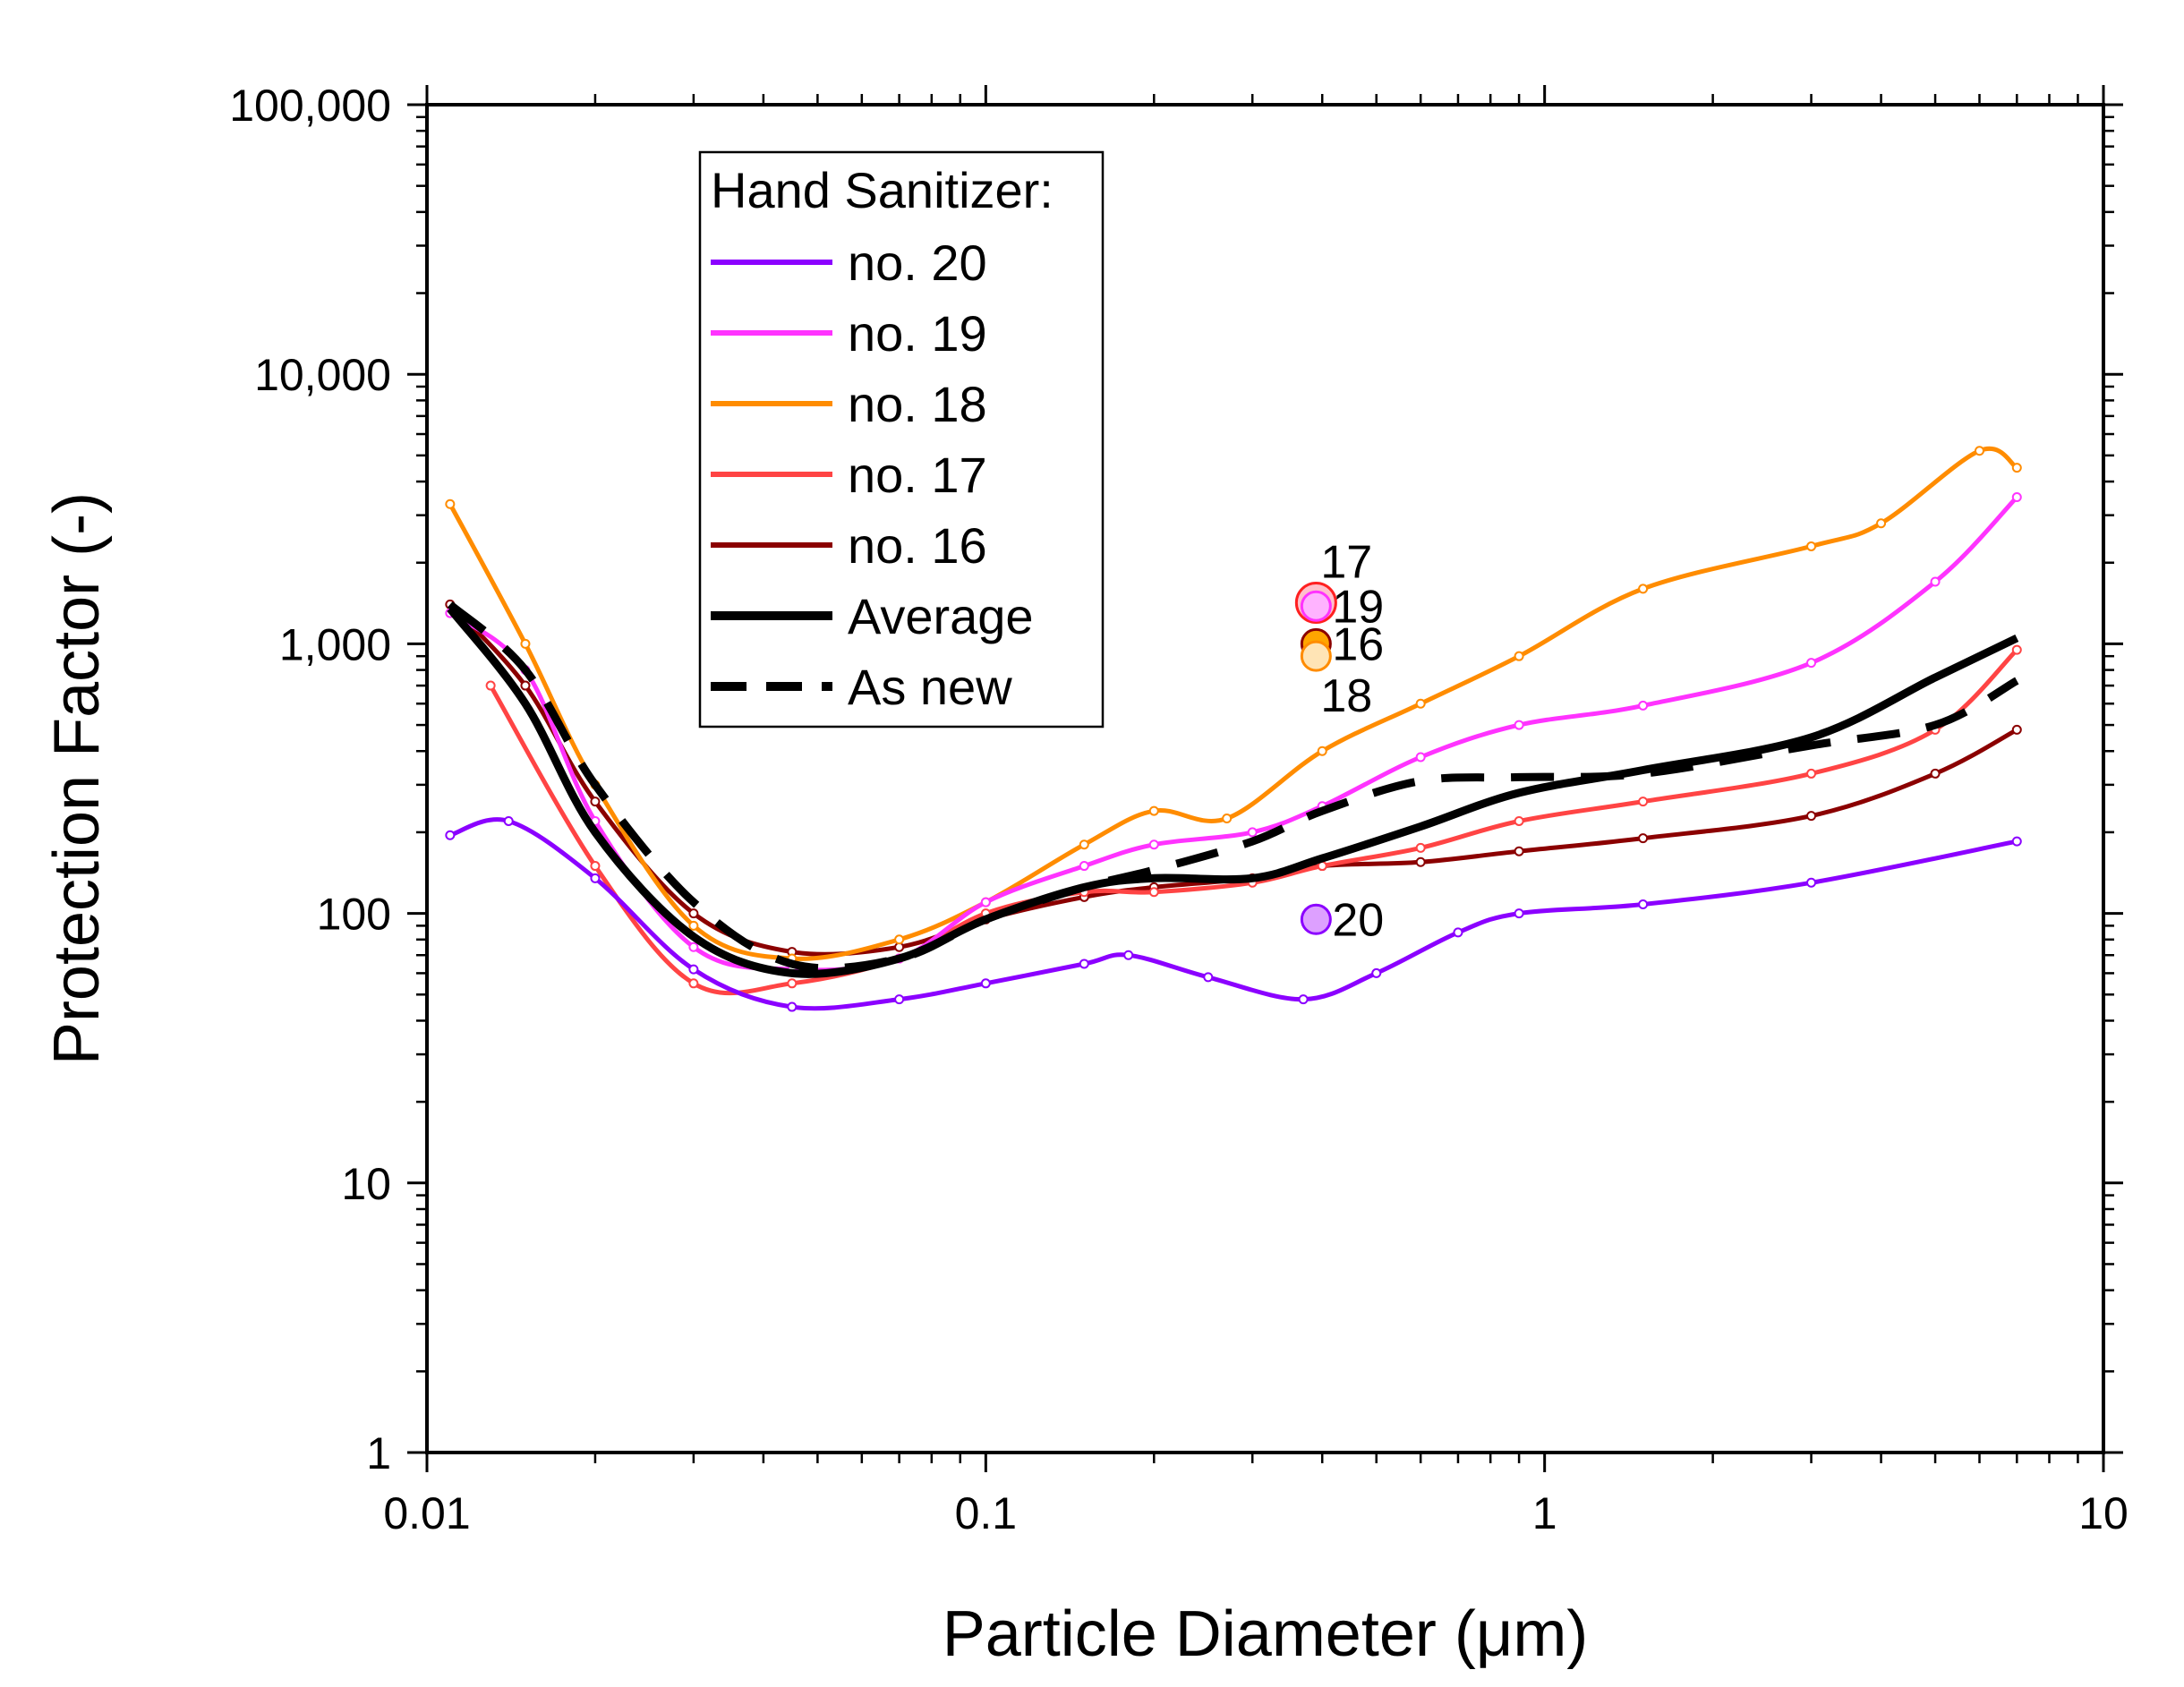  Describe the element at coordinates (1358, 644) in the screenshot. I see `annotation-label: 16` at that location.